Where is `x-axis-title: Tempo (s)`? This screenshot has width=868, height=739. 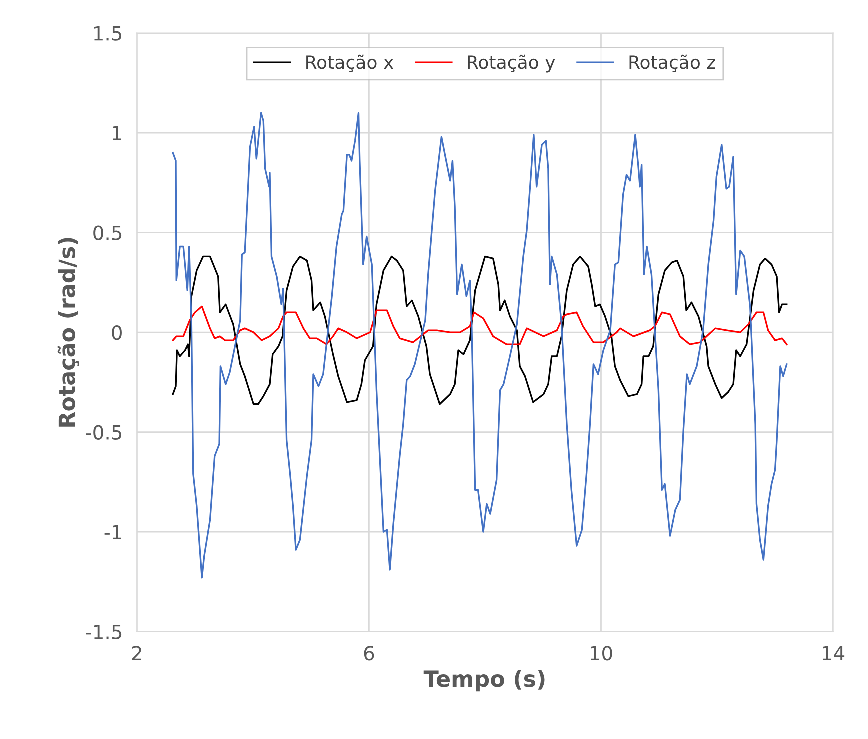
x-axis-title: Tempo (s) is located at coordinates (484, 681).